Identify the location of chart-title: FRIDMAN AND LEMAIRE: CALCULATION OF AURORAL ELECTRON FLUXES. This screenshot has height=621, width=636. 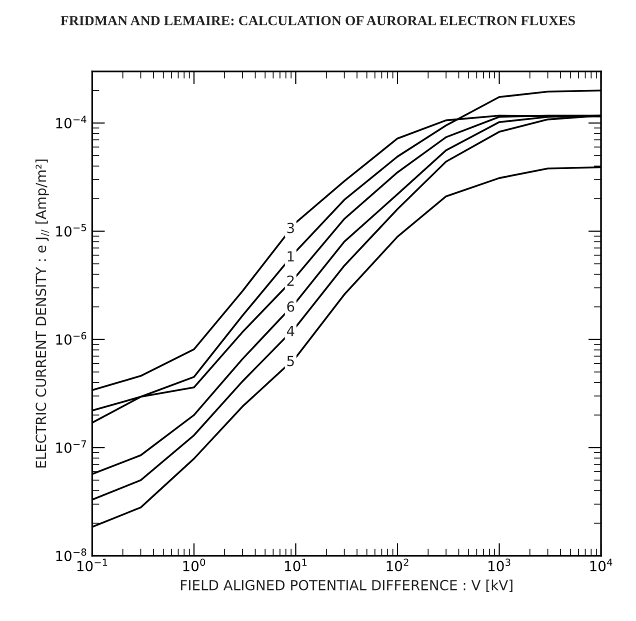
(317, 21).